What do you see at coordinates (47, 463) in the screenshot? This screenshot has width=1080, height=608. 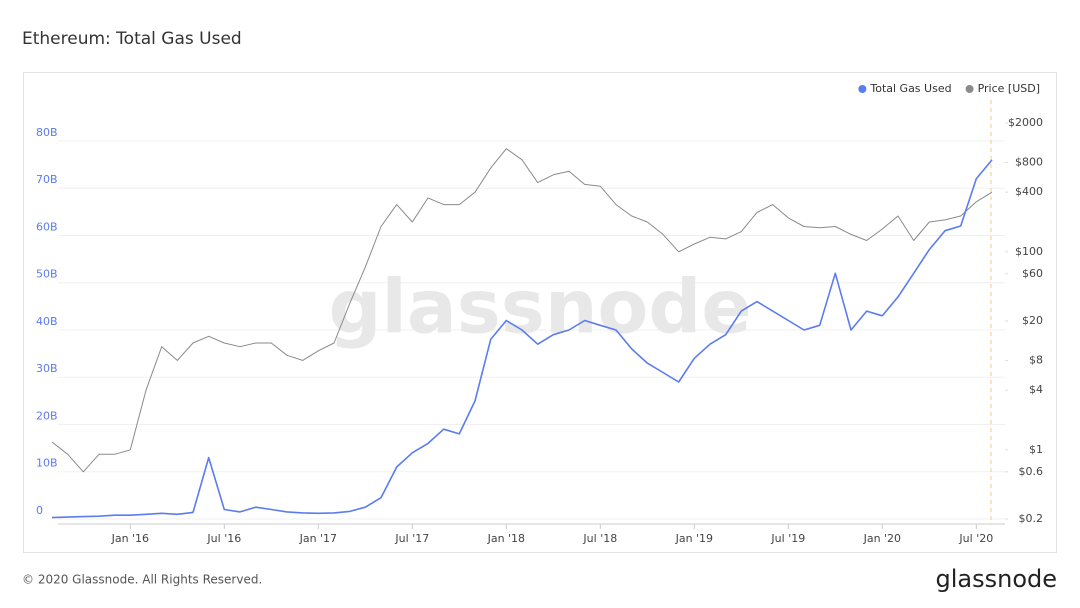 I see `y-tick-label: 10B` at bounding box center [47, 463].